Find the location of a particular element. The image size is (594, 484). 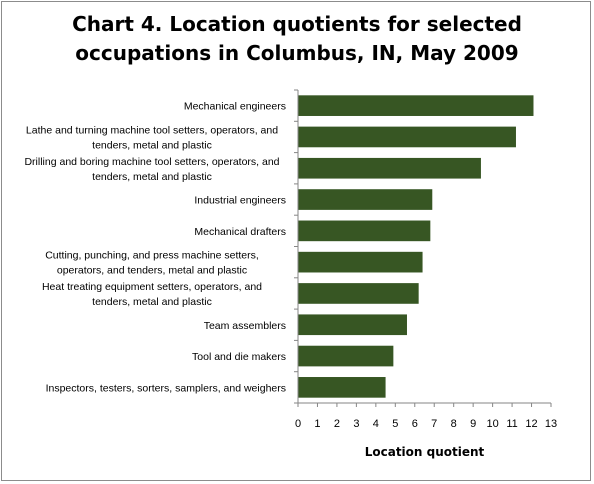

x-tick-label-8: 8 is located at coordinates (454, 424).